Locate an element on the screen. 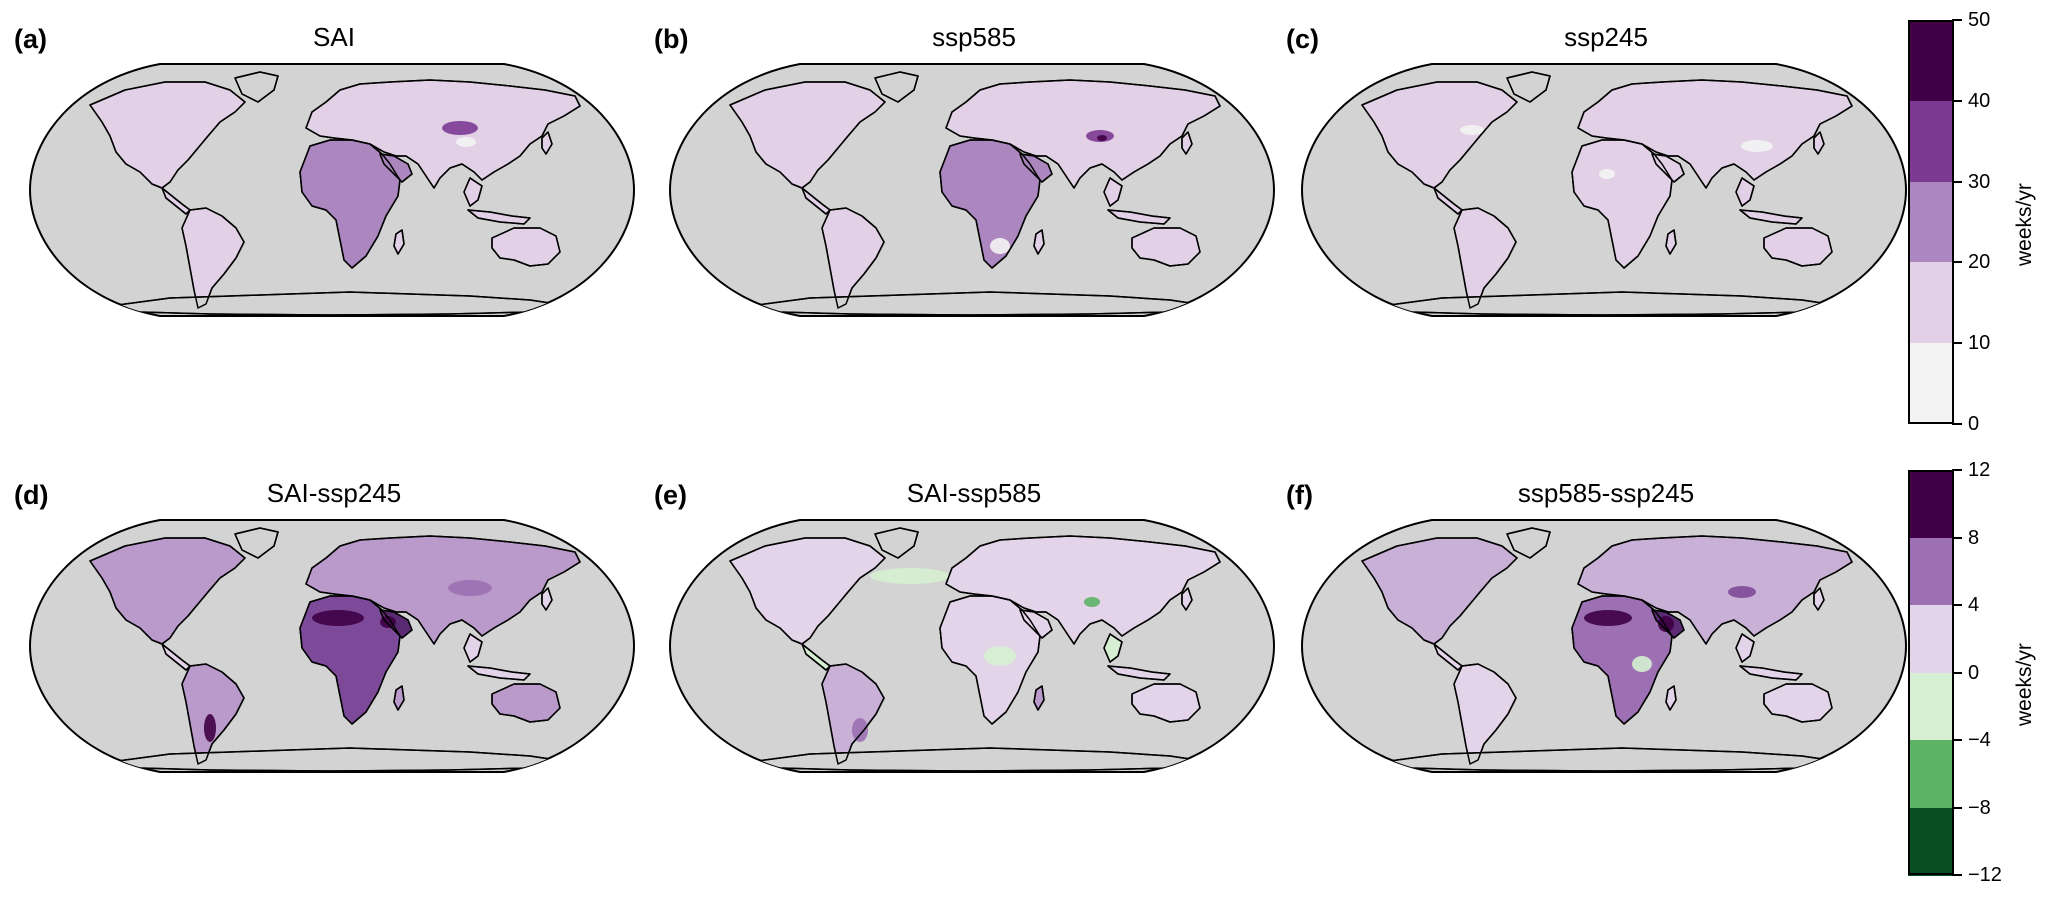 Image resolution: width=2067 pixels, height=897 pixels. colorbar-tick-label: −4 is located at coordinates (1979, 740).